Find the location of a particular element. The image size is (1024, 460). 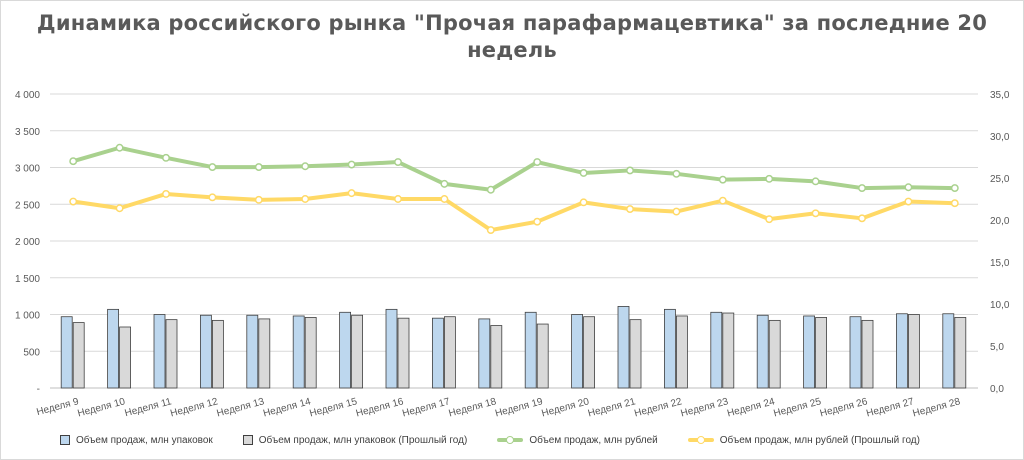

x-tick-label: Неделя 11 is located at coordinates (149, 407).